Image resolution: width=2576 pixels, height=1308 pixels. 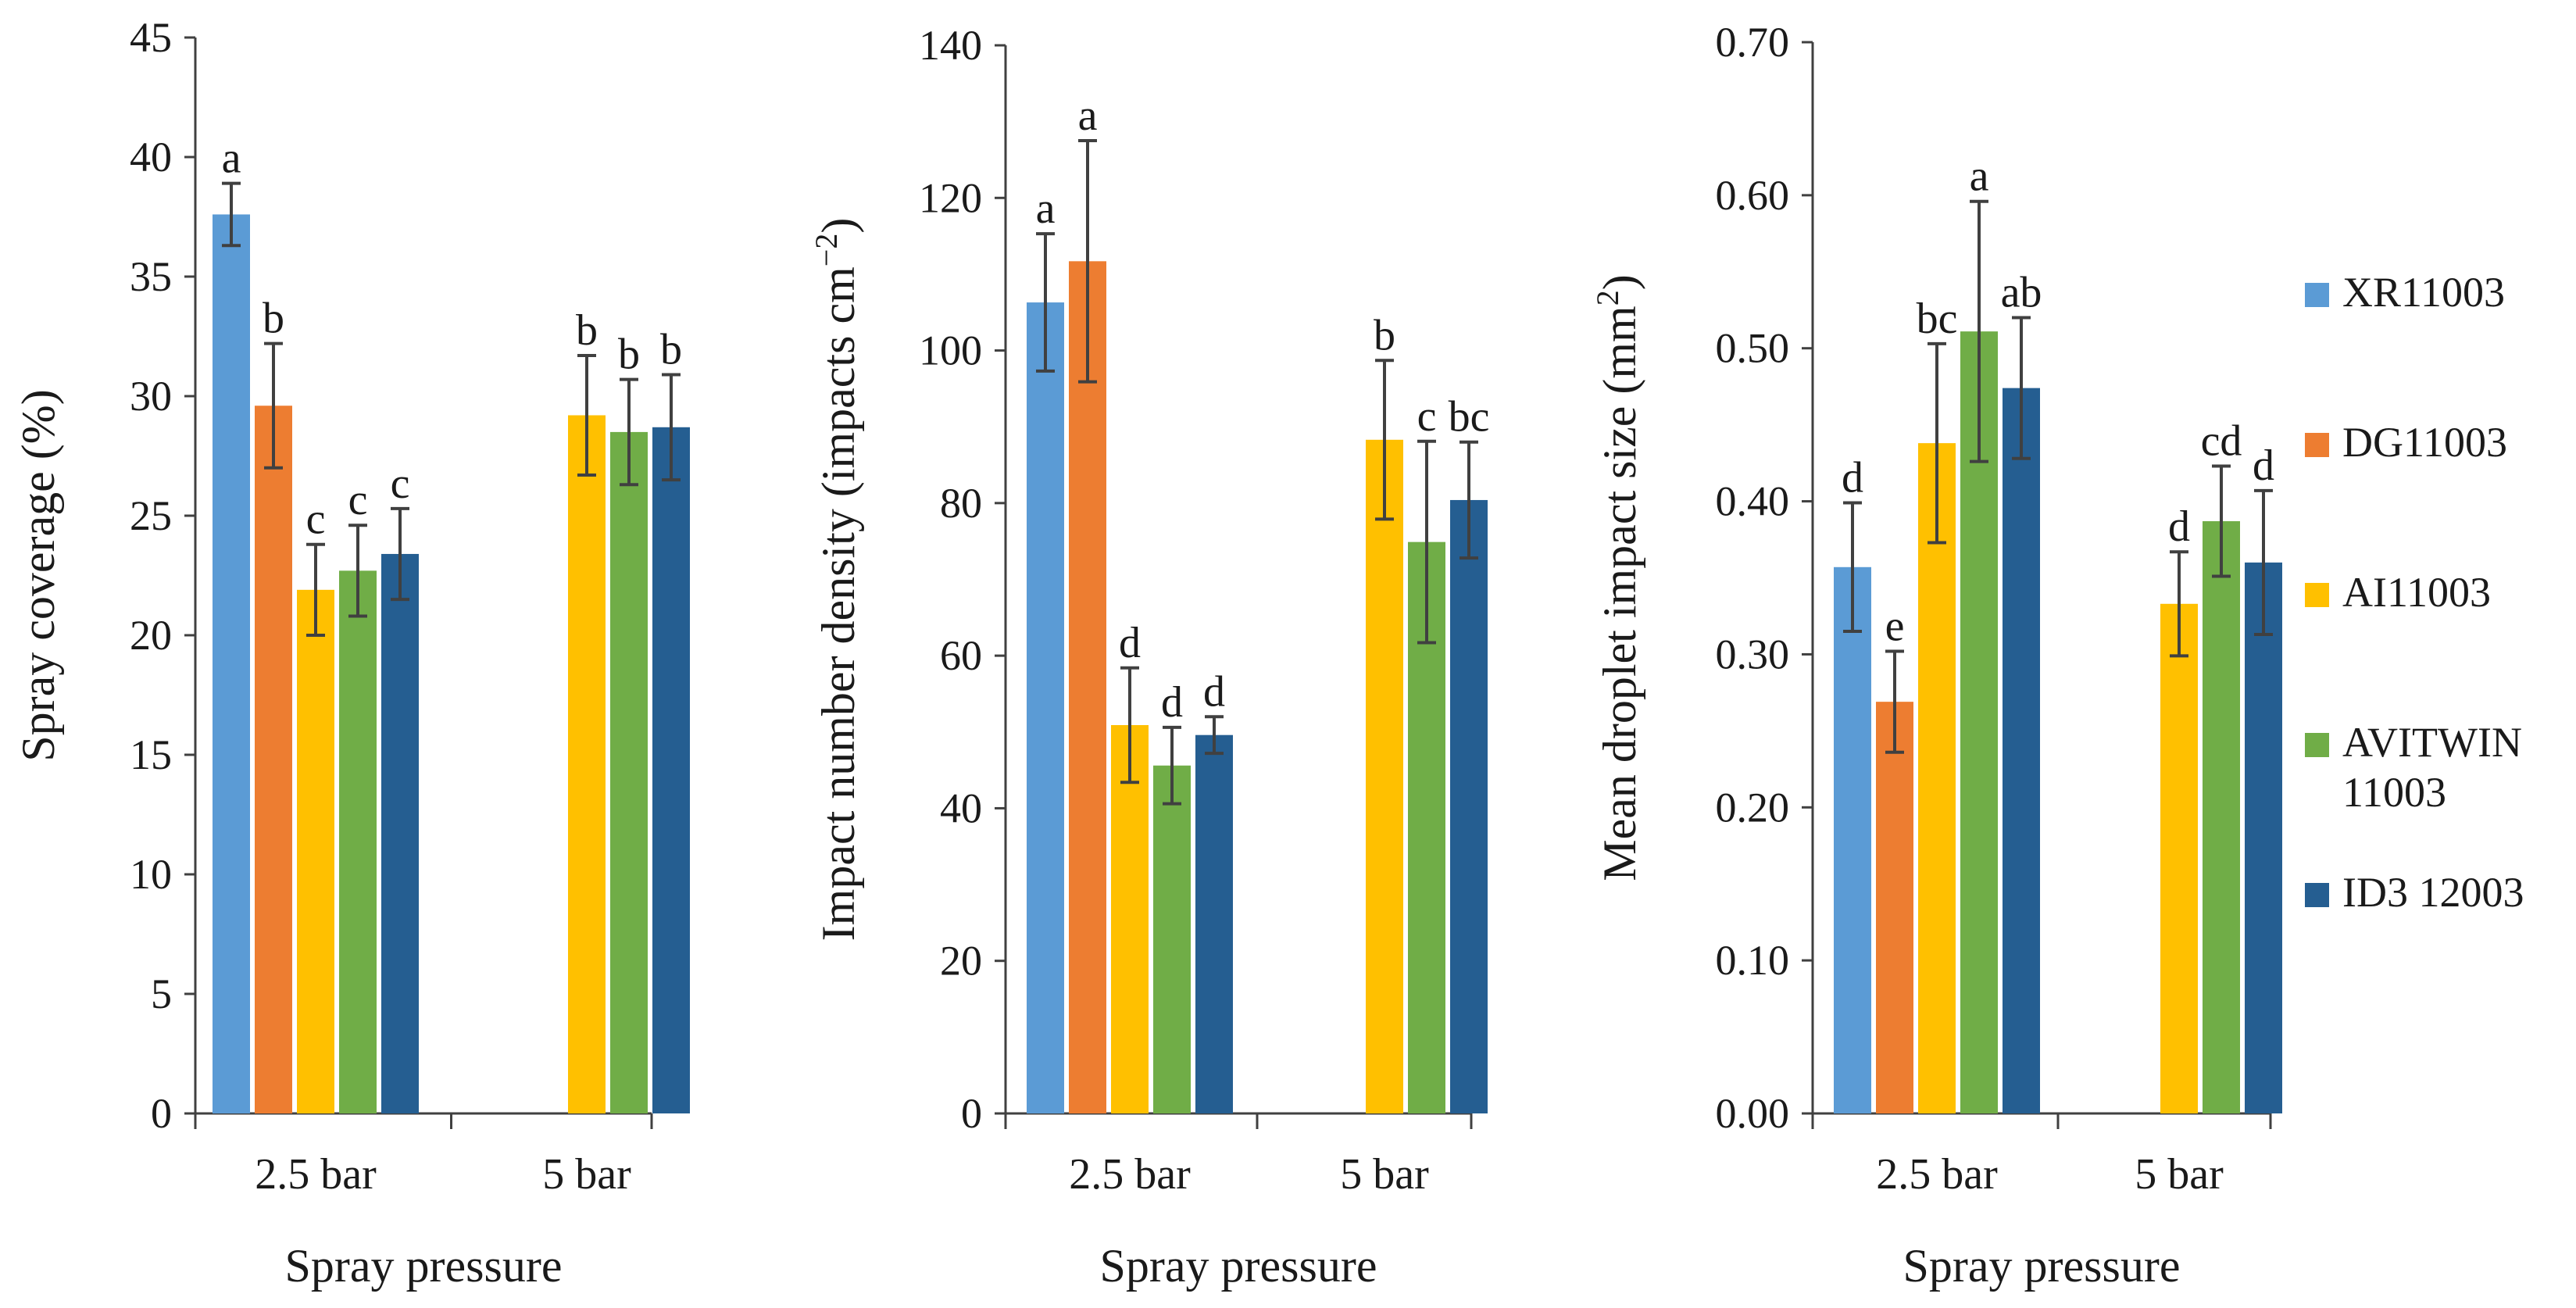 I want to click on y-axis-title-text: Impact number density (impacts cm, so click(x=839, y=603).